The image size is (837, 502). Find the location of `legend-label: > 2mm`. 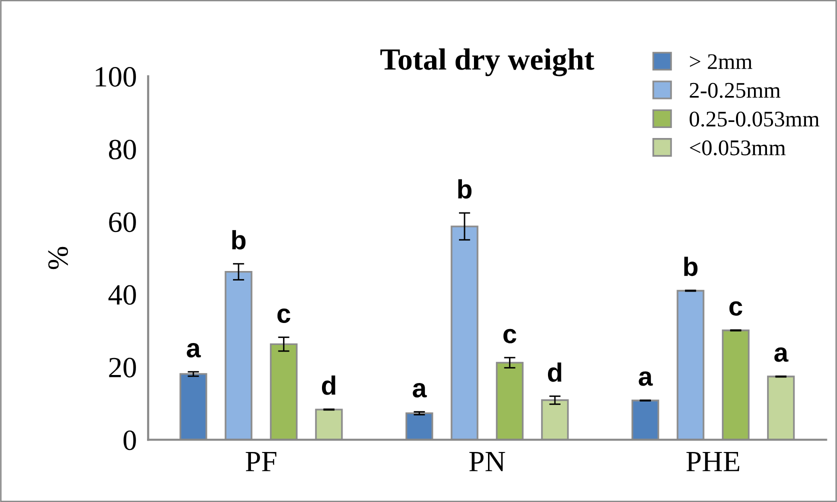

legend-label: > 2mm is located at coordinates (721, 61).